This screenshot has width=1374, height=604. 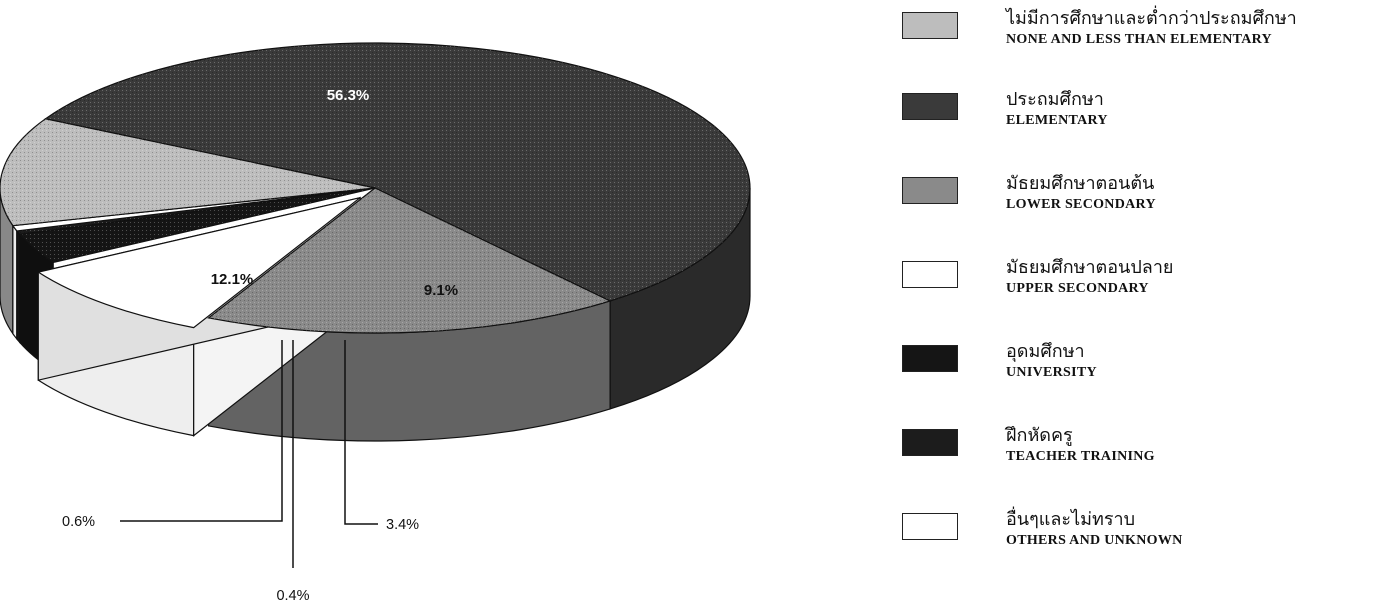 What do you see at coordinates (1057, 120) in the screenshot?
I see `legend-label-english: ELEMENTARY` at bounding box center [1057, 120].